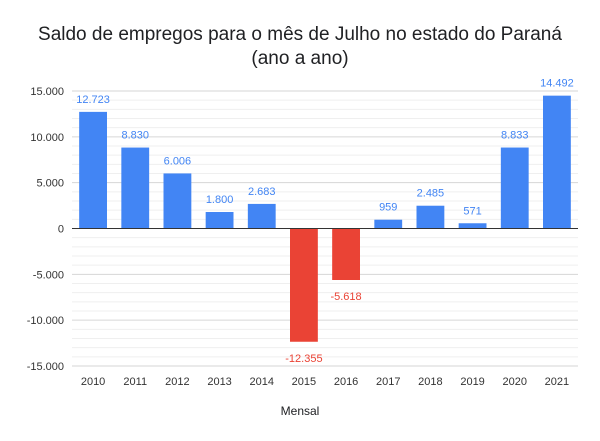 This screenshot has width=600, height=441. Describe the element at coordinates (388, 224) in the screenshot. I see `bar-2017` at that location.